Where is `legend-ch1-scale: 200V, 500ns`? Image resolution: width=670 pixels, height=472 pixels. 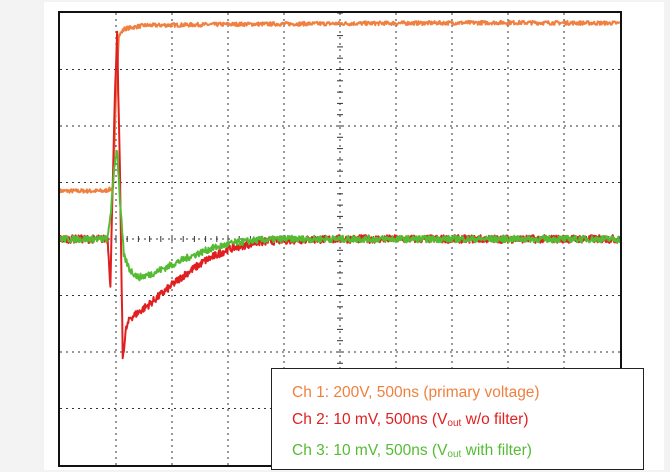 legend-ch1-scale: 200V, 500ns is located at coordinates (376, 392).